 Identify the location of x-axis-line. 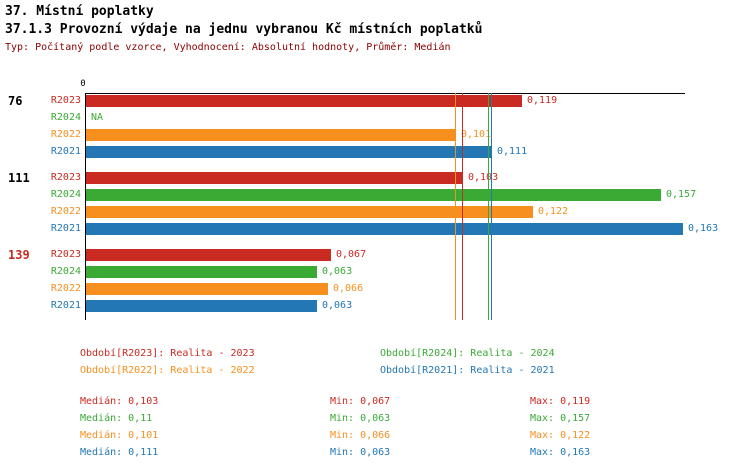
(385, 93).